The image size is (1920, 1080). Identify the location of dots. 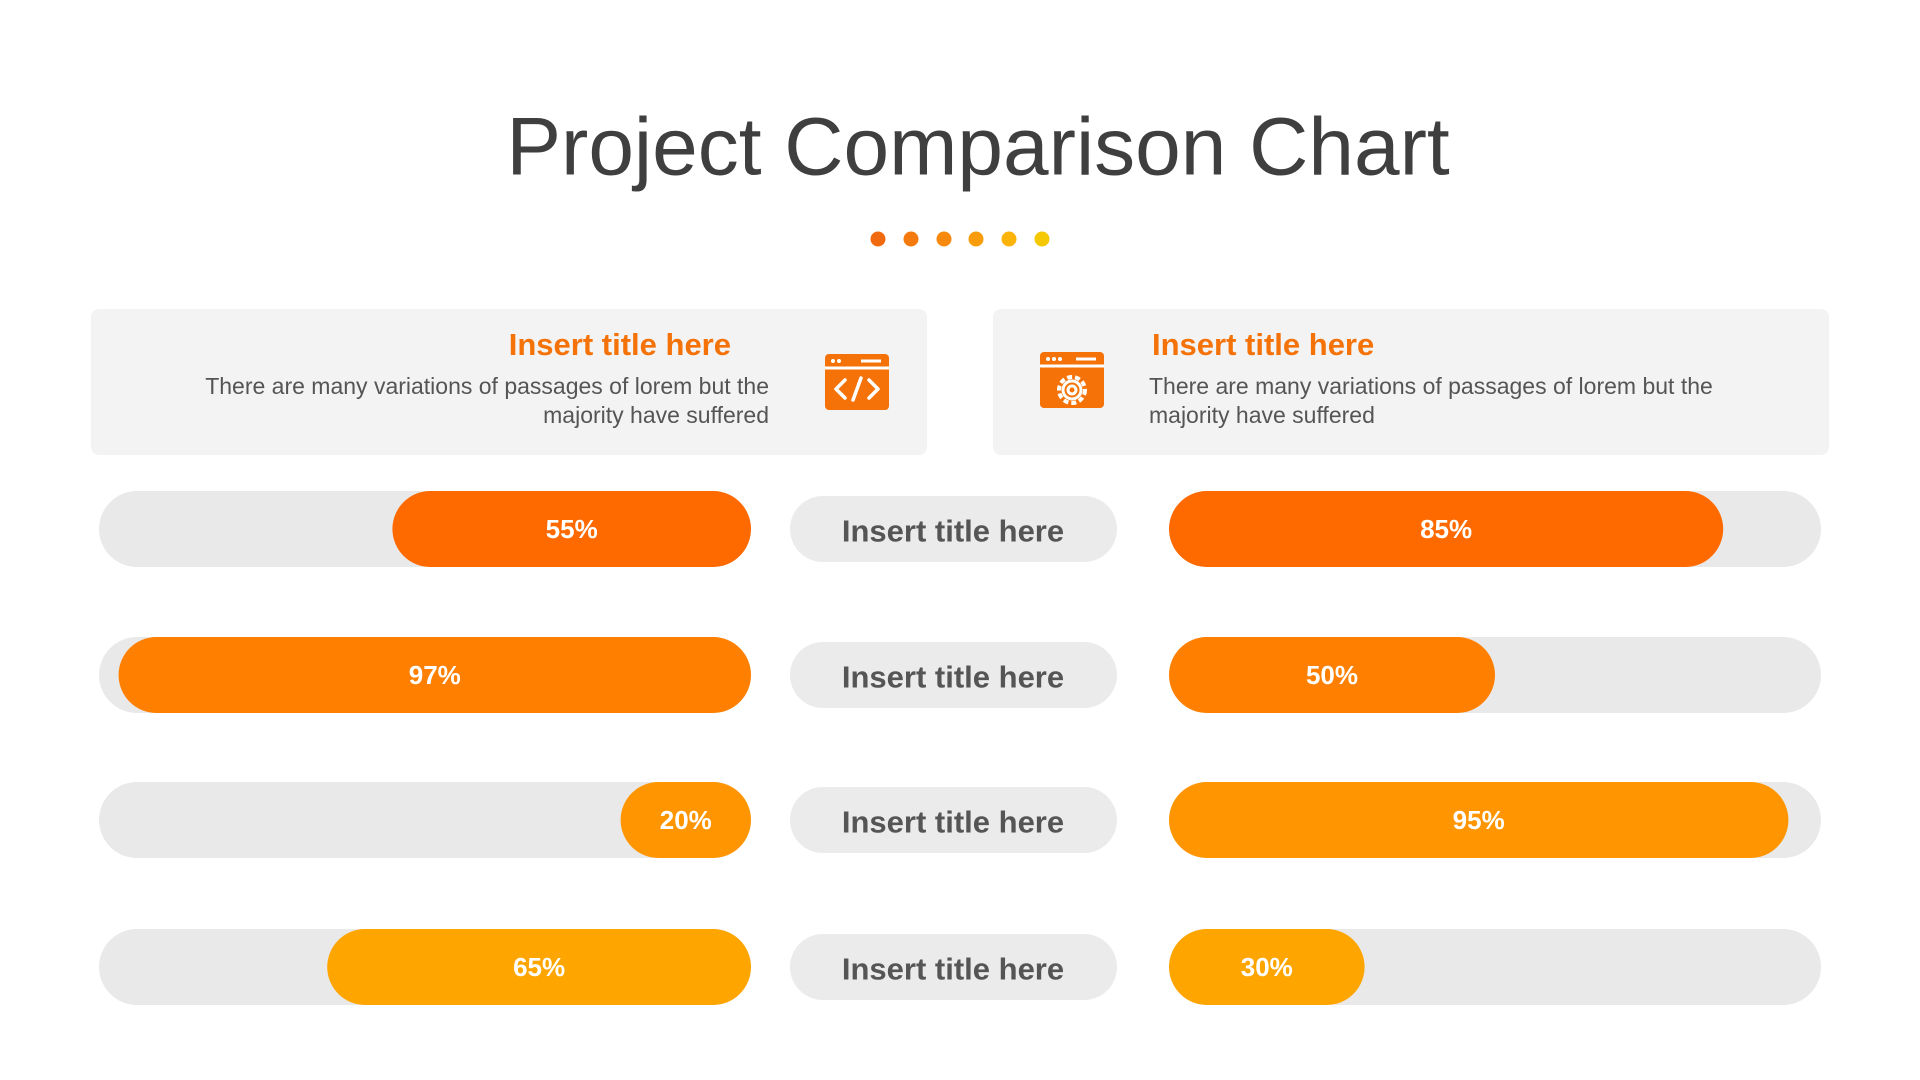
(960, 239).